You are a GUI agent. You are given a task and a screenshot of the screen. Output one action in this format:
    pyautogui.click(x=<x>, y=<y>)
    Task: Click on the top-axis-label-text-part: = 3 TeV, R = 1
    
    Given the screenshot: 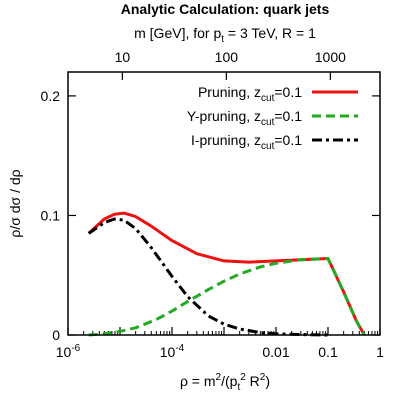 What is the action you would take?
    pyautogui.click(x=270, y=33)
    